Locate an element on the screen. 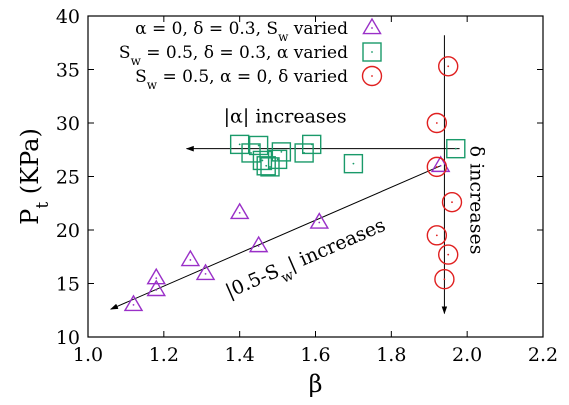 This screenshot has width=569, height=405. sw-annotation: |0.5-Sw| increases is located at coordinates (306, 261).